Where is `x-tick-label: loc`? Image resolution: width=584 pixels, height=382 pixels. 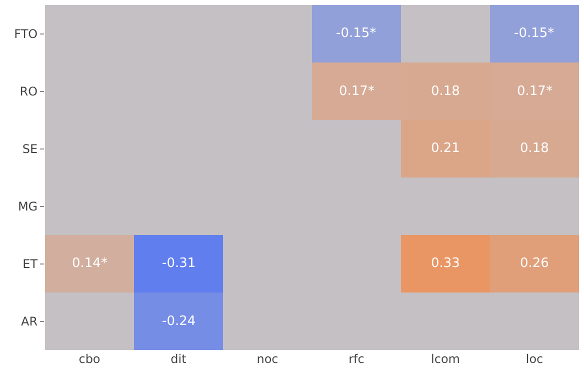
x-tick-label: loc is located at coordinates (535, 359).